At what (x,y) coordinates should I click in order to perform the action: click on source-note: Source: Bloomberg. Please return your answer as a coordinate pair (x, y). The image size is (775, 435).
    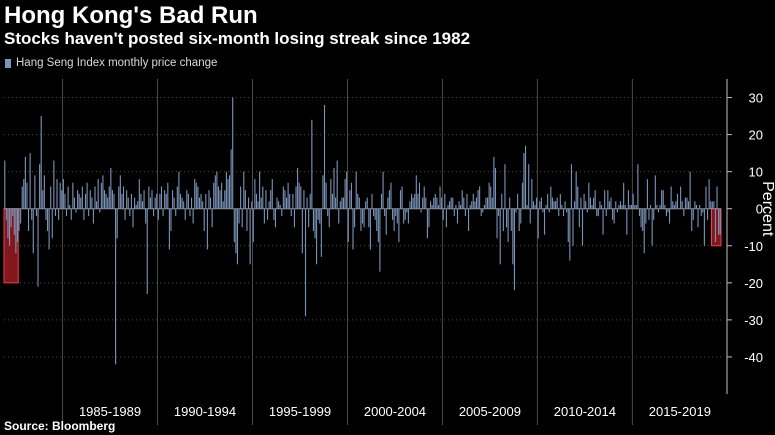
    Looking at the image, I should click on (60, 426).